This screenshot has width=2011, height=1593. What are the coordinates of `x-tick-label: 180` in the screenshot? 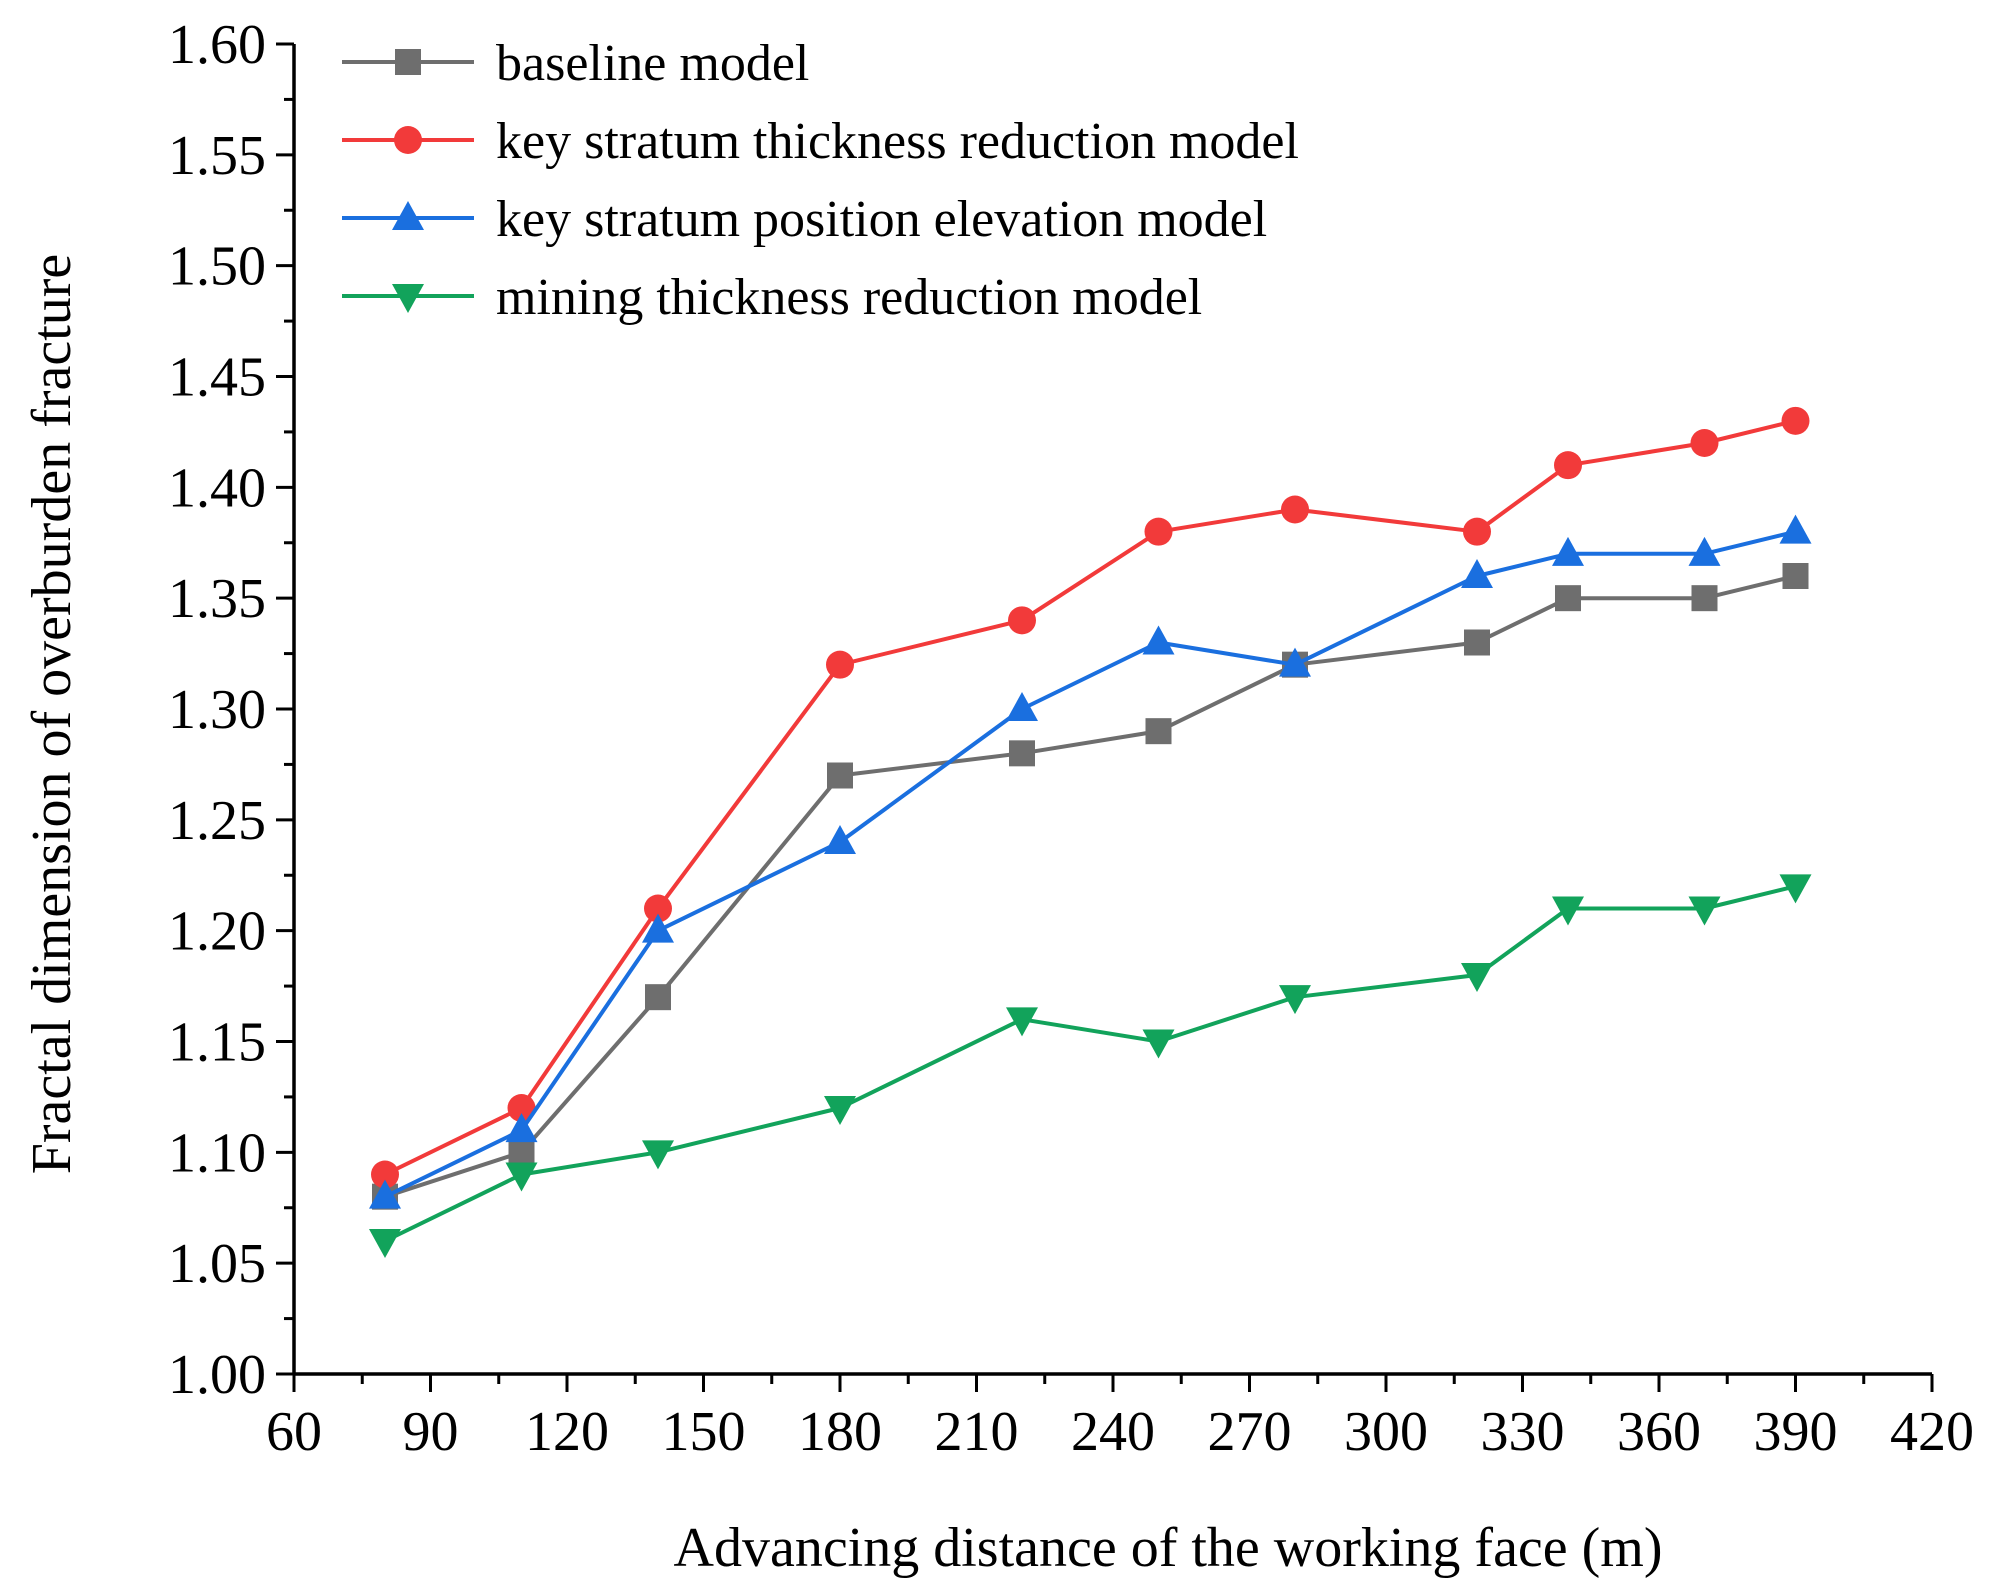 It's located at (840, 1432).